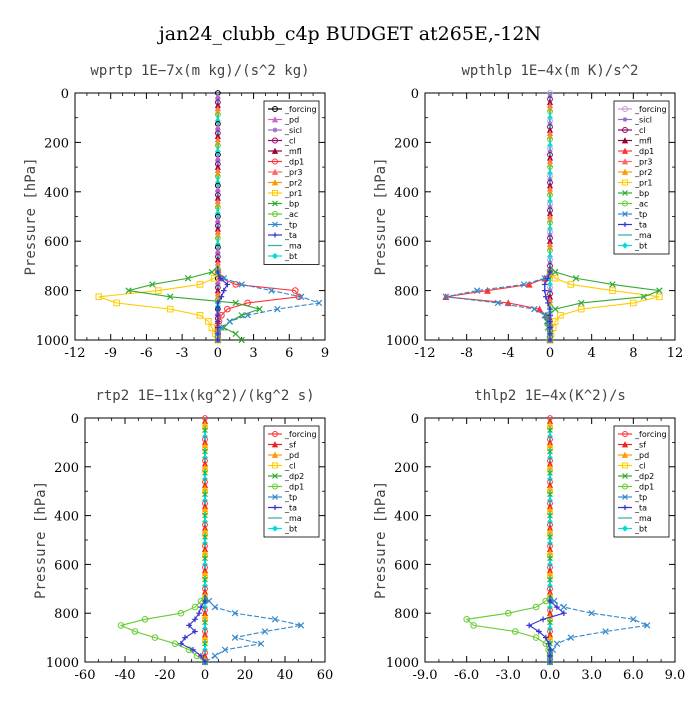 The image size is (700, 705). Describe the element at coordinates (643, 162) in the screenshot. I see `legend-label: _pr3` at that location.